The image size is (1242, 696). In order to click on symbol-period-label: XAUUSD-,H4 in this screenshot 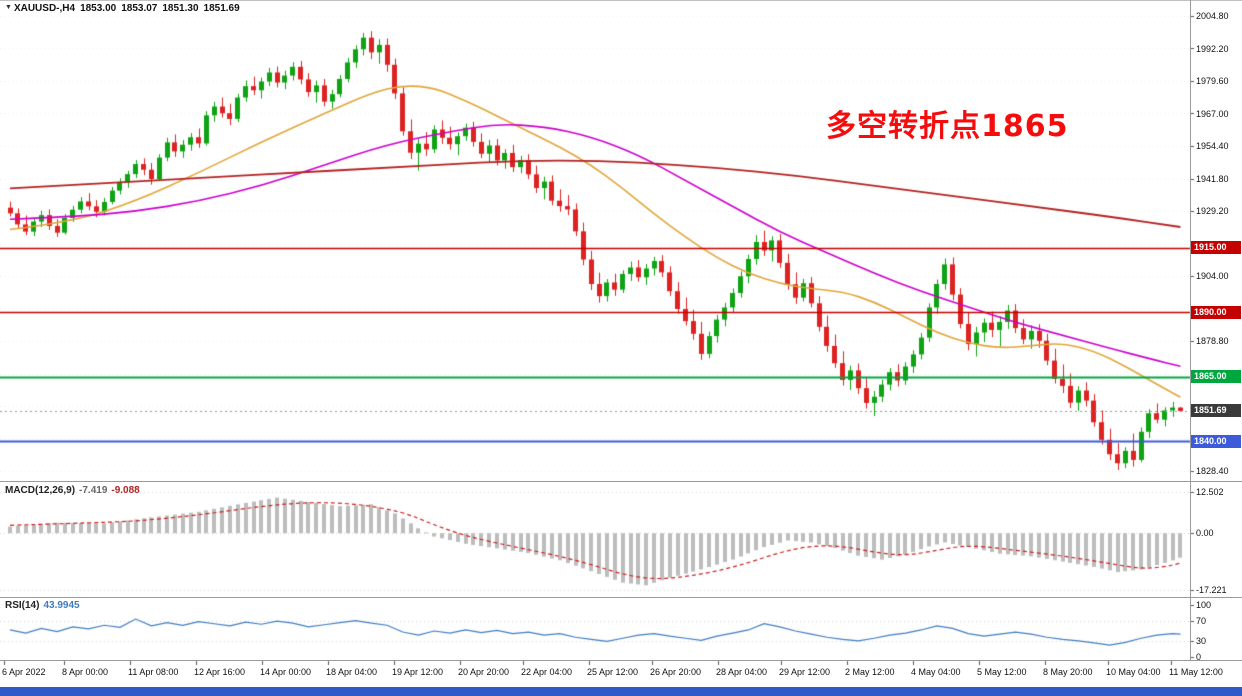, I will do `click(44, 8)`.